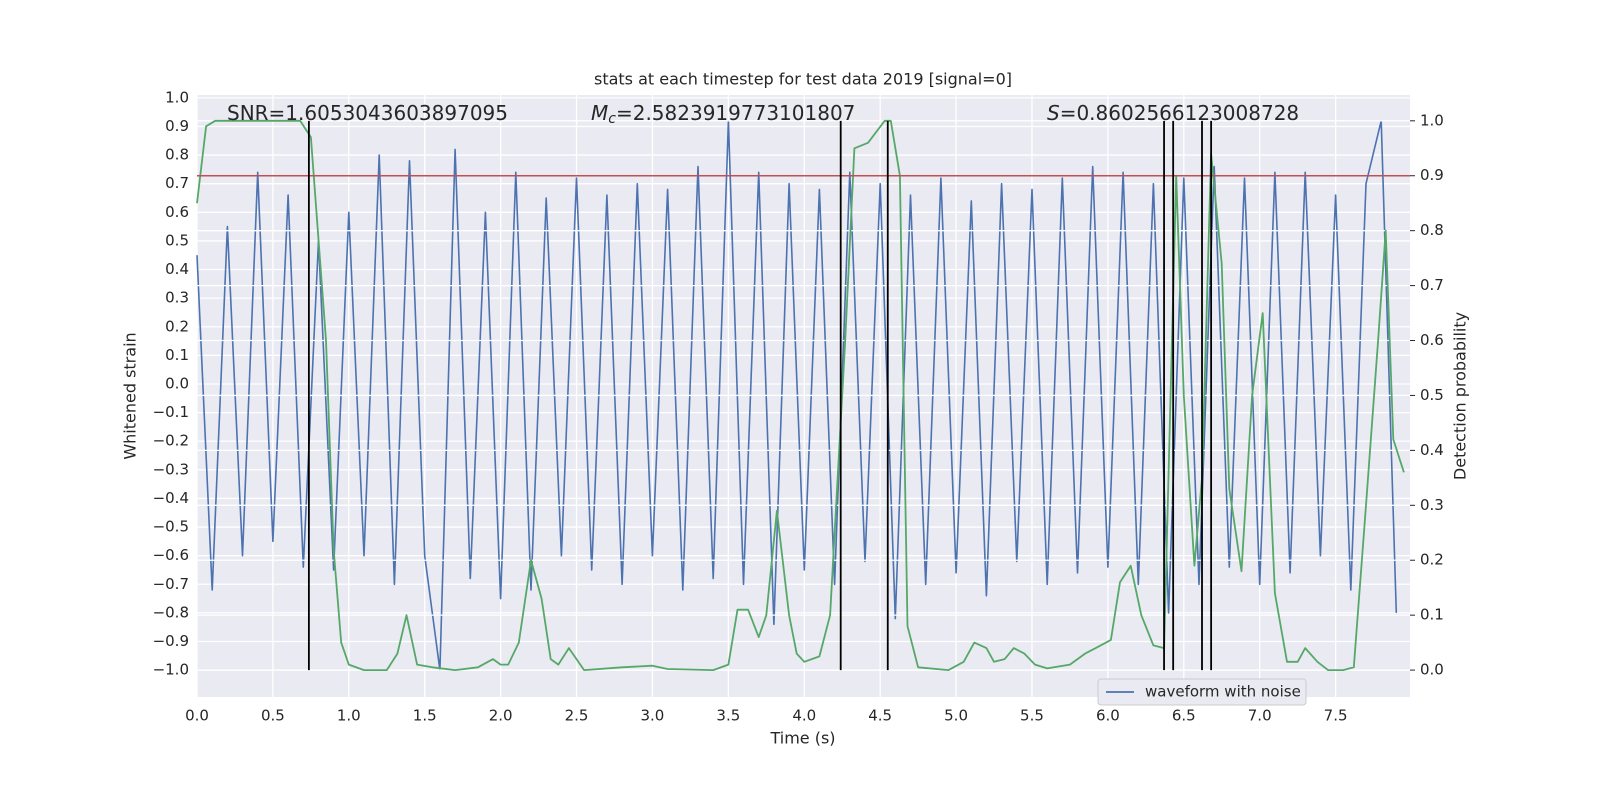 This screenshot has height=800, width=1600. Describe the element at coordinates (171, 555) in the screenshot. I see `y-tick-label: −0.6` at that location.